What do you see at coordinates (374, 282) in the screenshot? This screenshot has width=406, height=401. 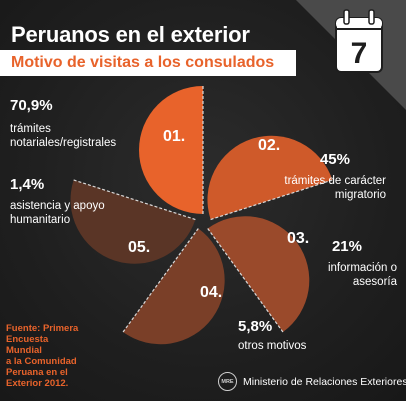 I see `desc-03-line2: asesoría` at bounding box center [374, 282].